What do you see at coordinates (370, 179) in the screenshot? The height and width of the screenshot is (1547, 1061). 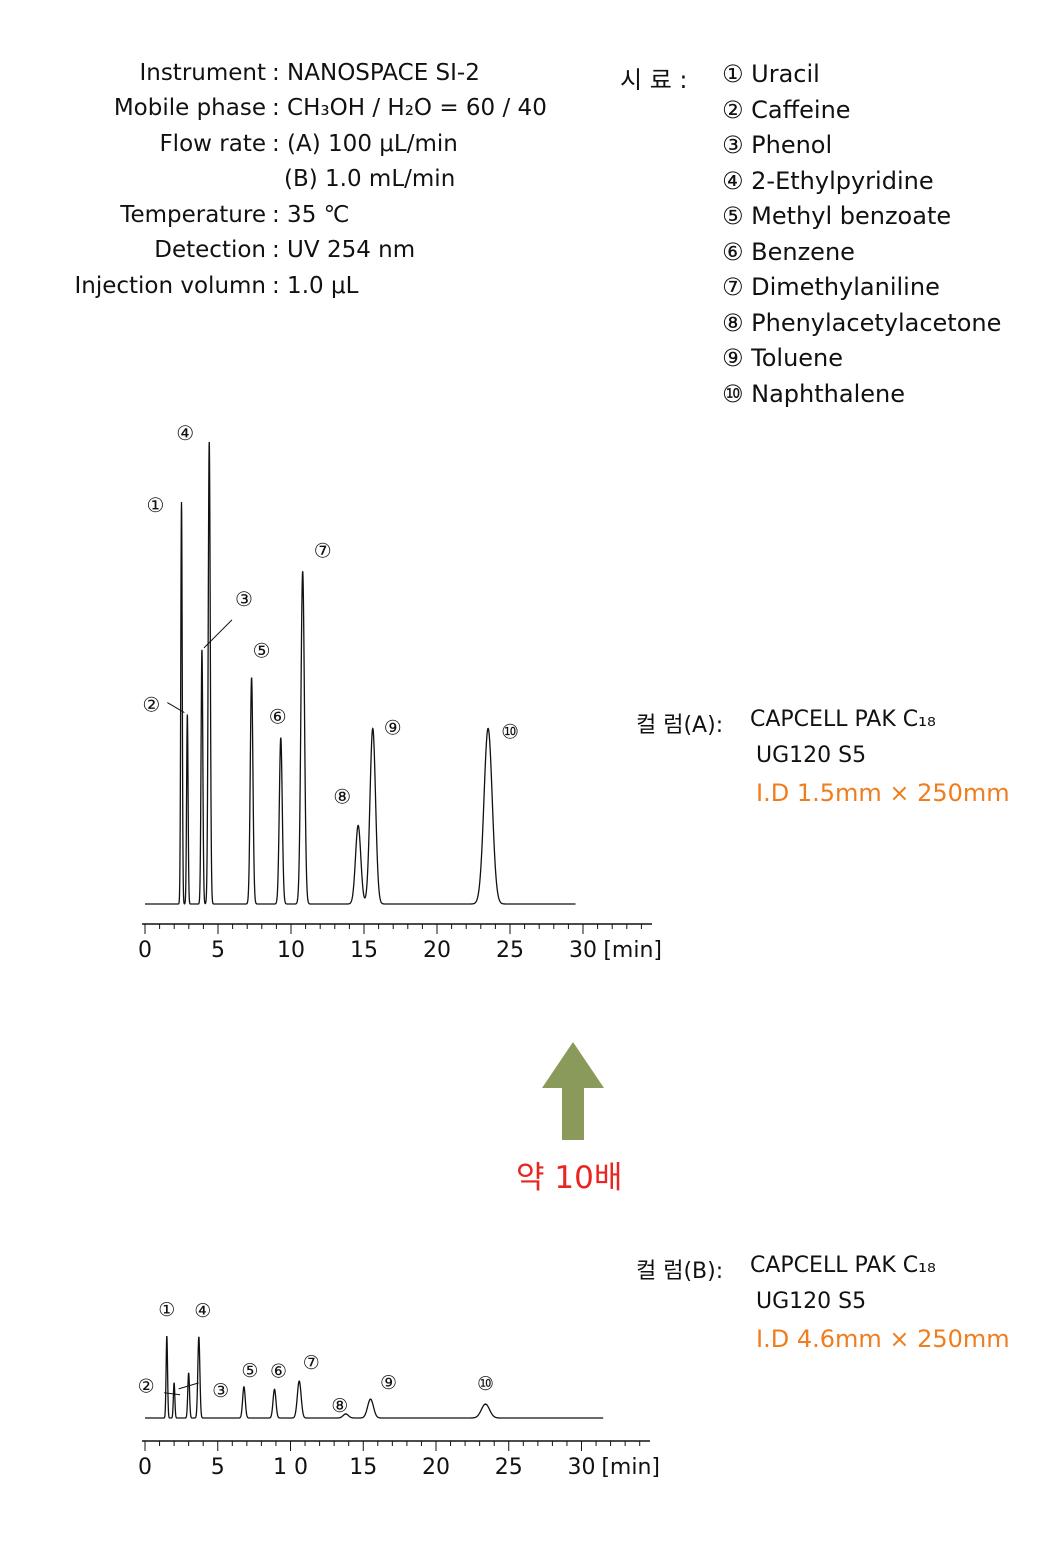 I see `condition-value: (B) 1.0 mL/min` at bounding box center [370, 179].